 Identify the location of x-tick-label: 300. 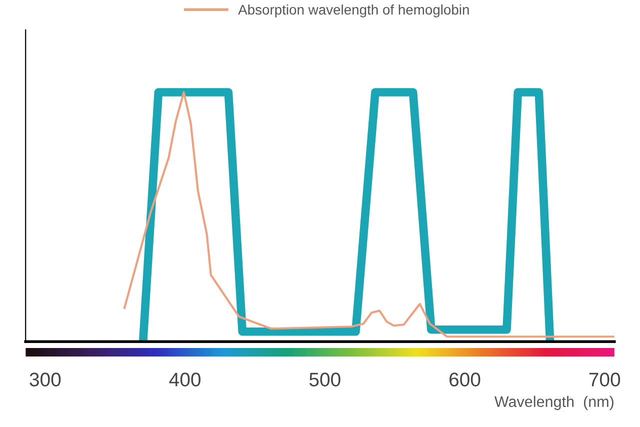
(45, 379).